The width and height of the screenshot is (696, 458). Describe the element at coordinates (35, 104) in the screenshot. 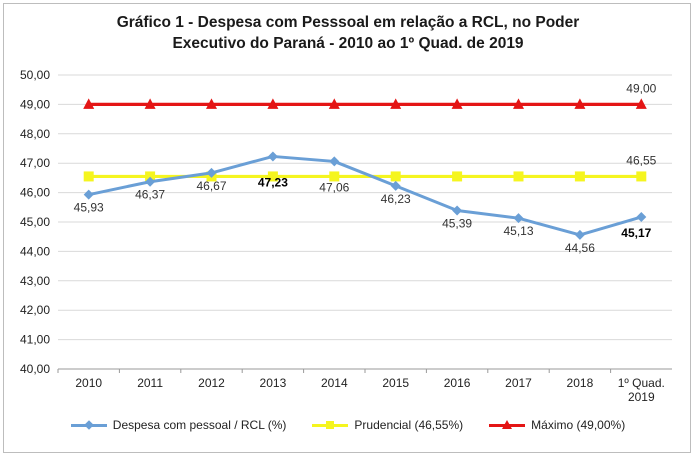

I see `y-tick-label: 49,00` at that location.